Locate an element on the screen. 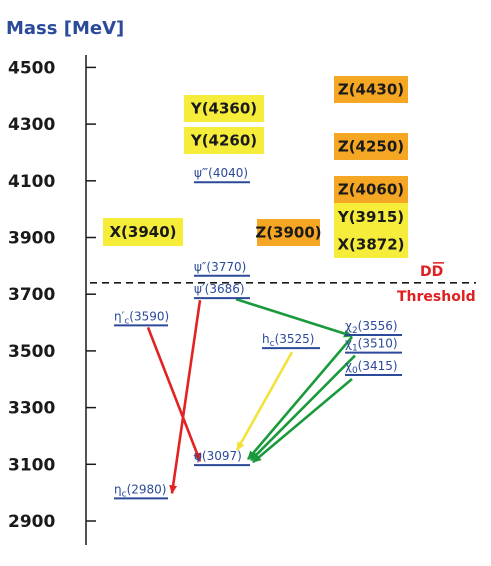 The width and height of the screenshot is (491, 566). exotic-label-y4260: Y(4260) is located at coordinates (223, 141).